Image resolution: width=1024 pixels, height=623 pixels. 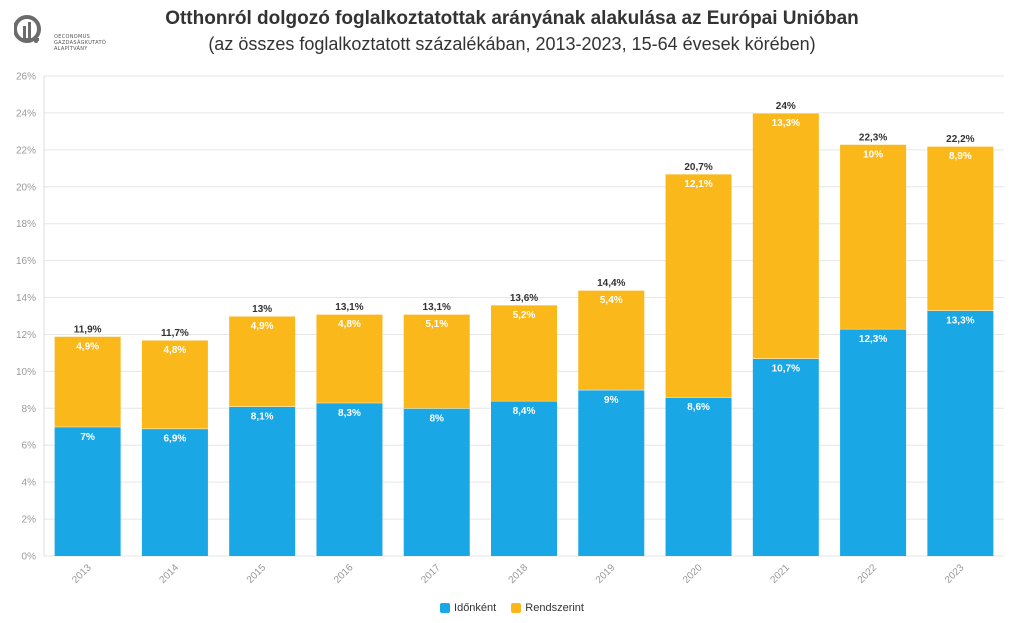 I want to click on legend-label: Időnként, so click(x=475, y=608).